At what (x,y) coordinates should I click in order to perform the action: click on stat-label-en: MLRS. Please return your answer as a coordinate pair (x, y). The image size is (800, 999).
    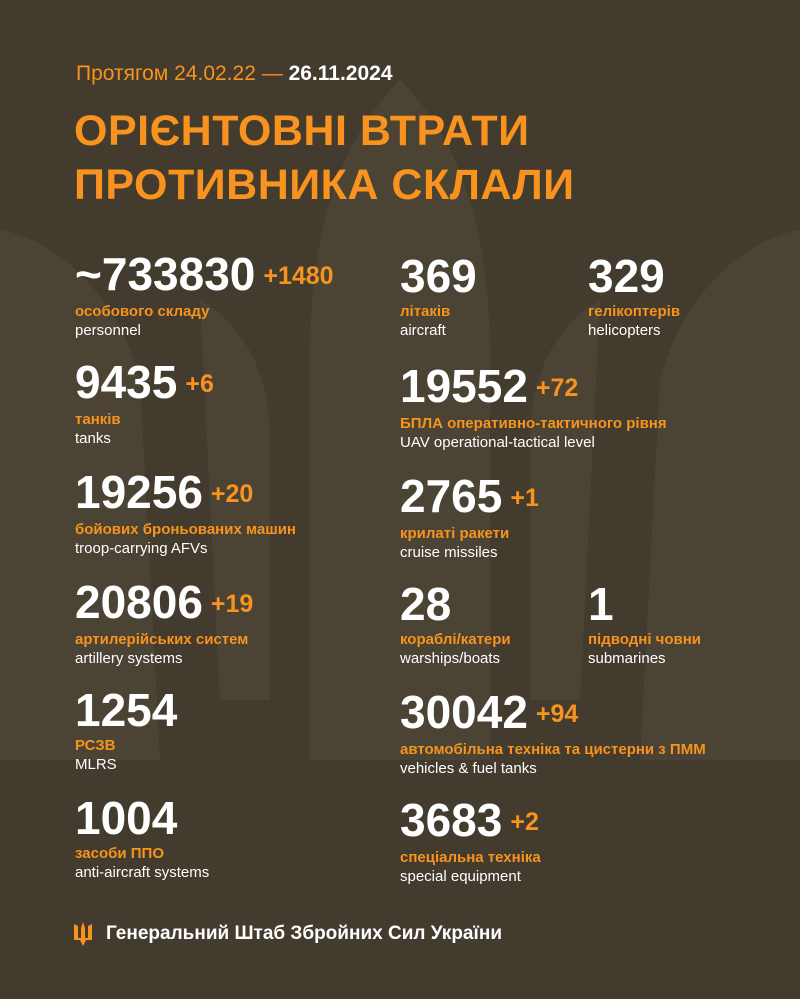
    Looking at the image, I should click on (96, 764).